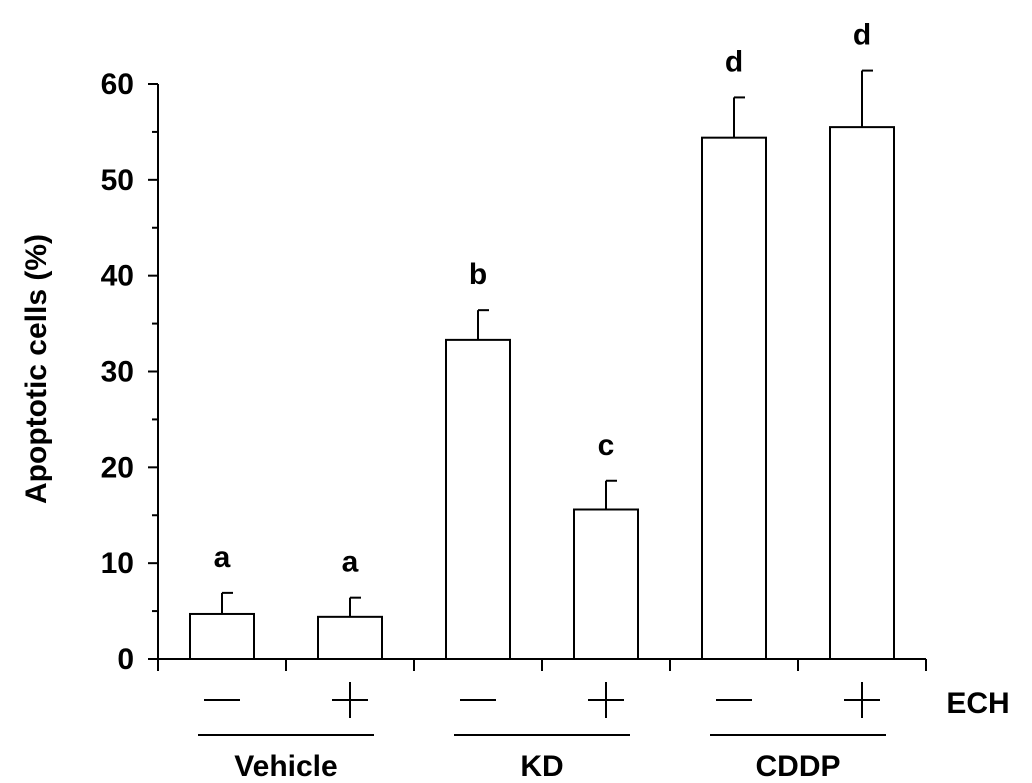  I want to click on y-axis: 0 10 20 30 40 50 60, so click(130, 372).